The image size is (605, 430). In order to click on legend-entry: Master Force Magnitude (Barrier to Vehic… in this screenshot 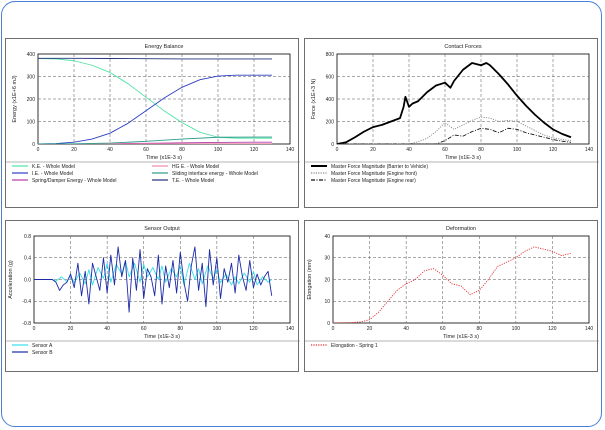, I will do `click(379, 167)`.